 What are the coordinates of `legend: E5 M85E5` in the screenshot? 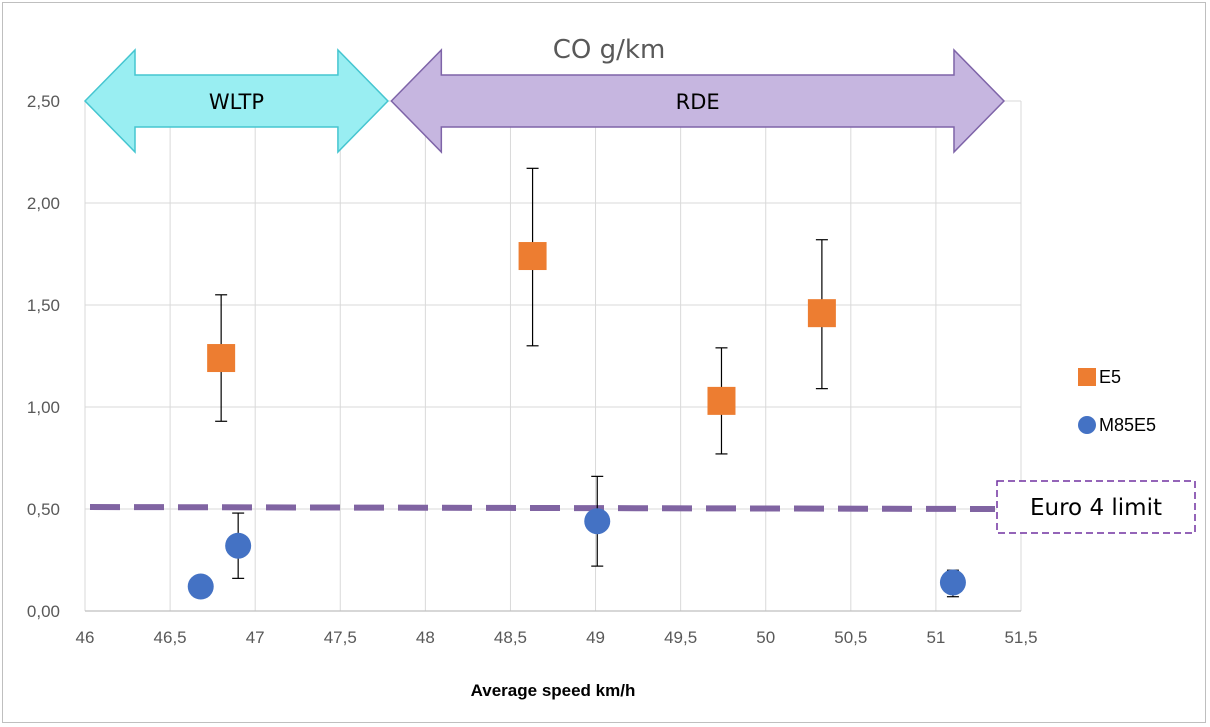 It's located at (1117, 401).